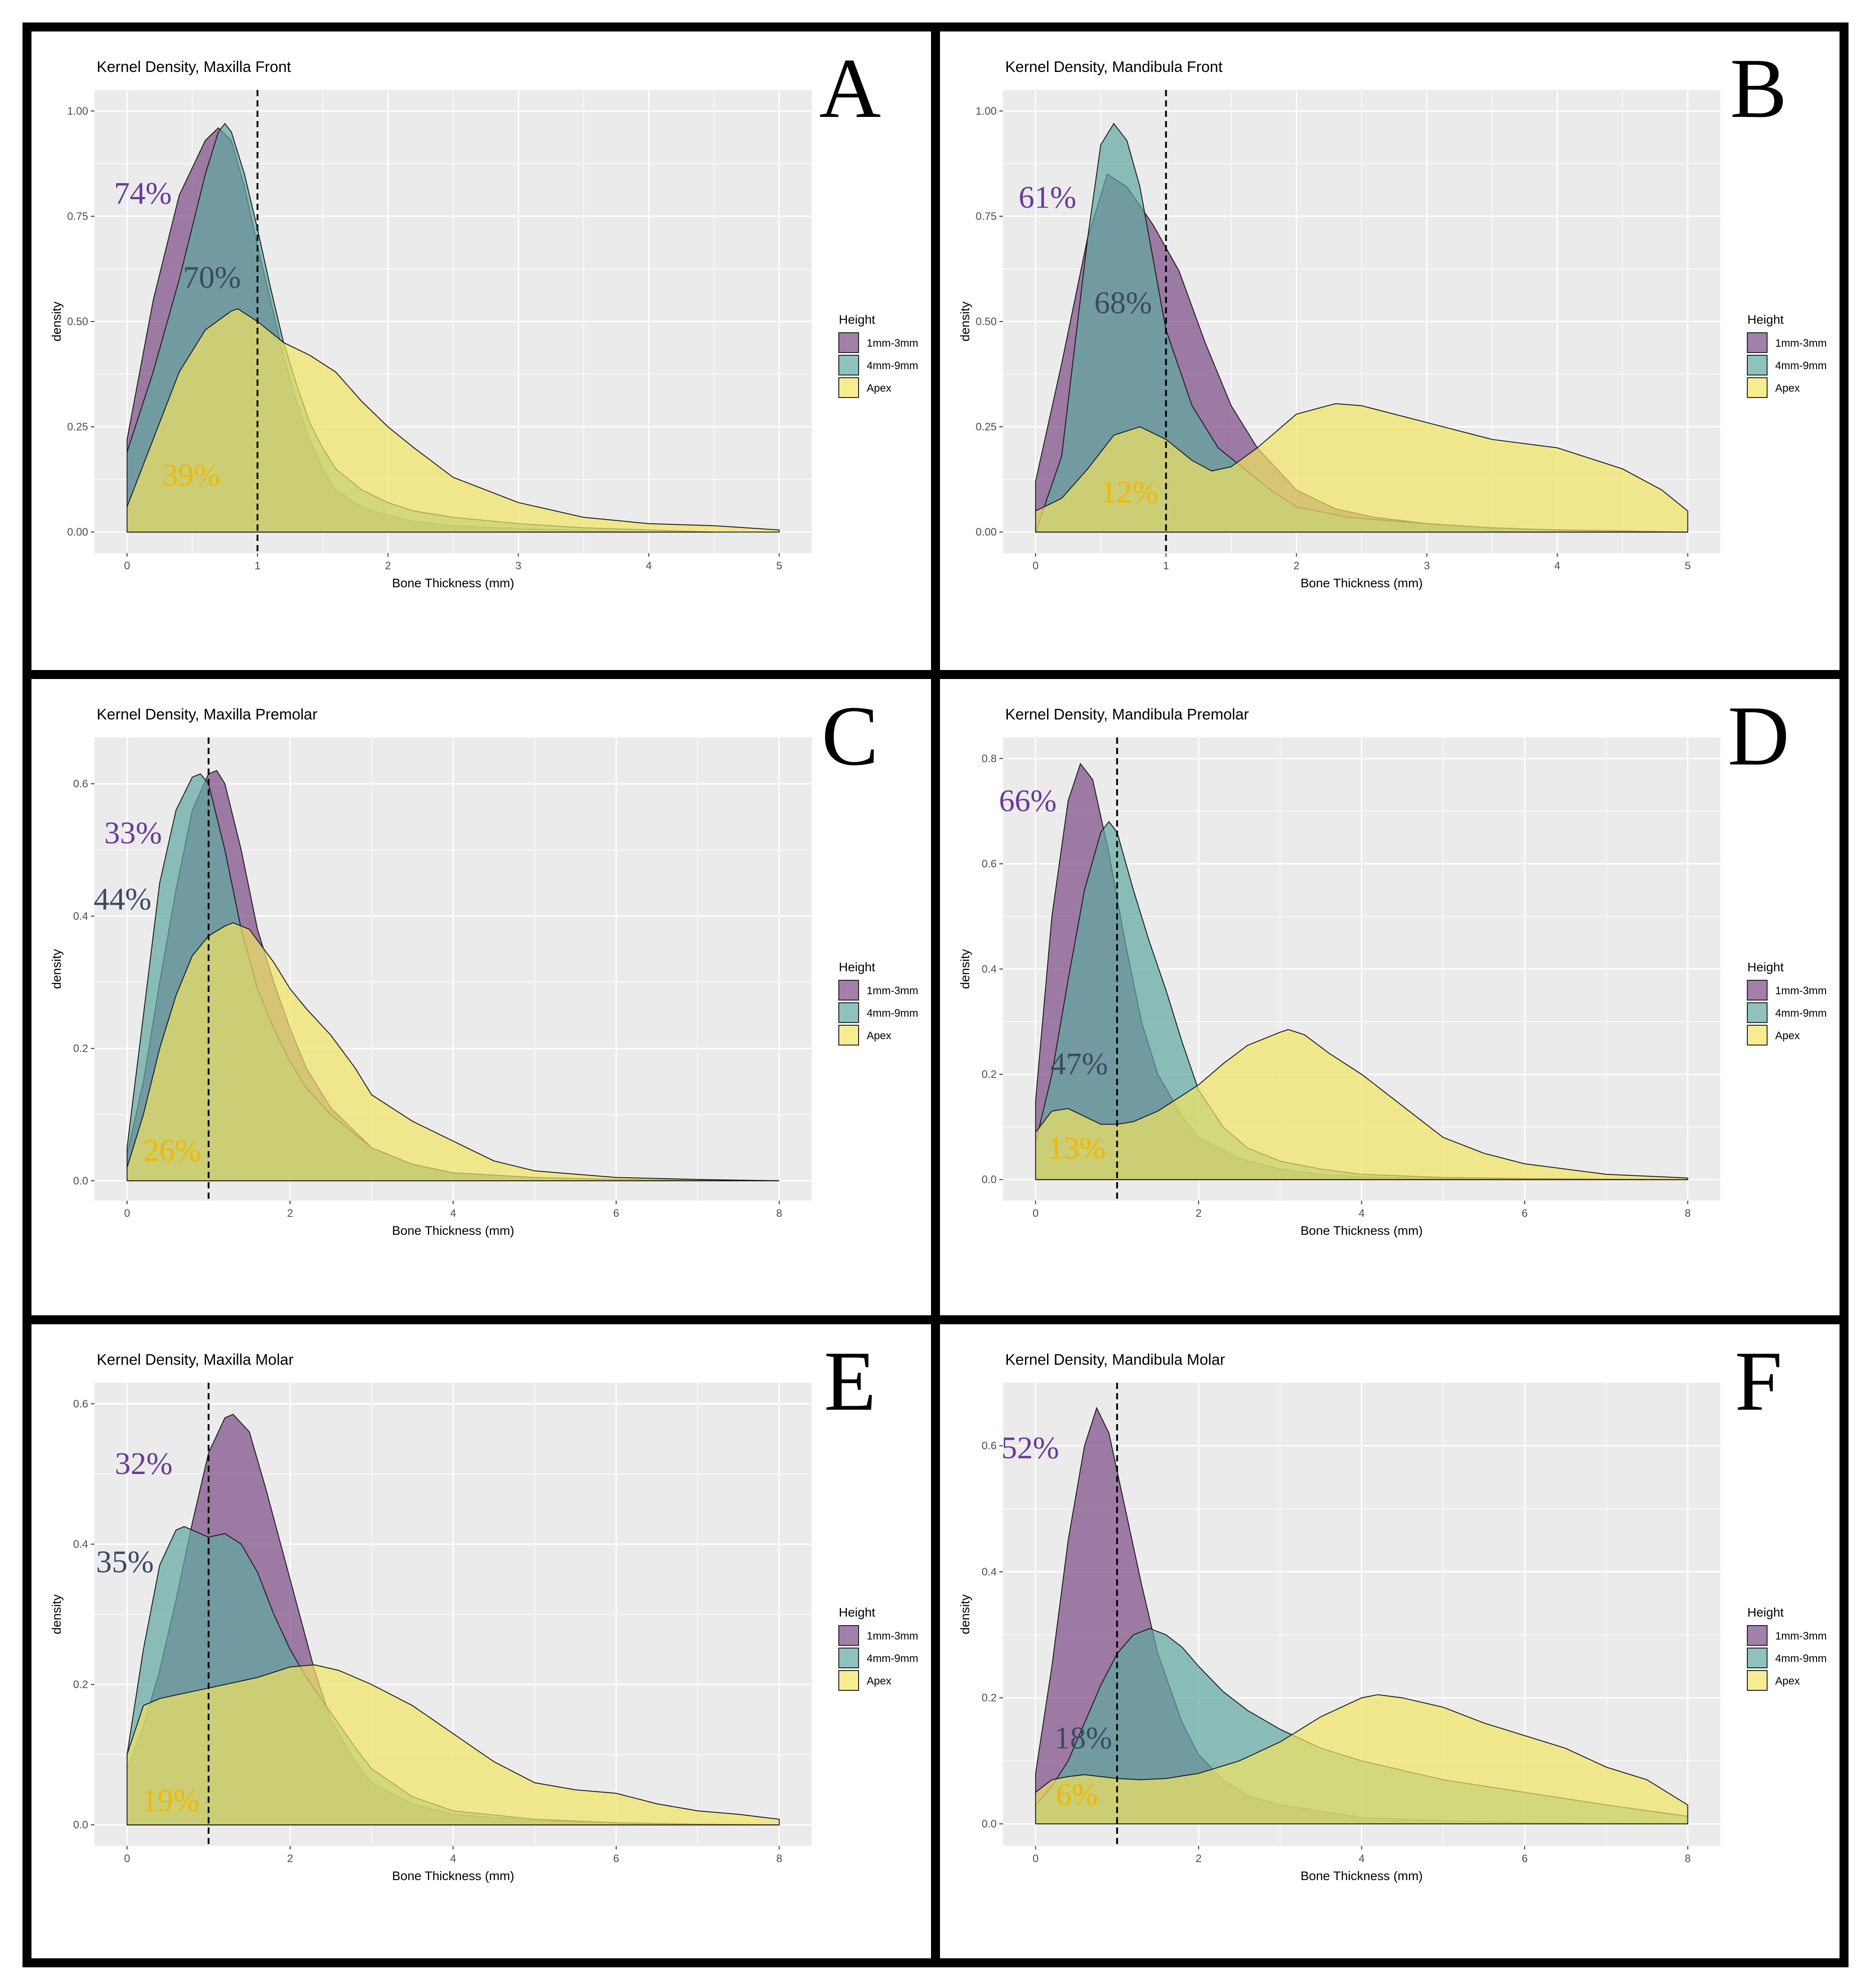 This screenshot has height=1988, width=1871. Describe the element at coordinates (1083, 1739) in the screenshot. I see `percent-label: 18%` at that location.